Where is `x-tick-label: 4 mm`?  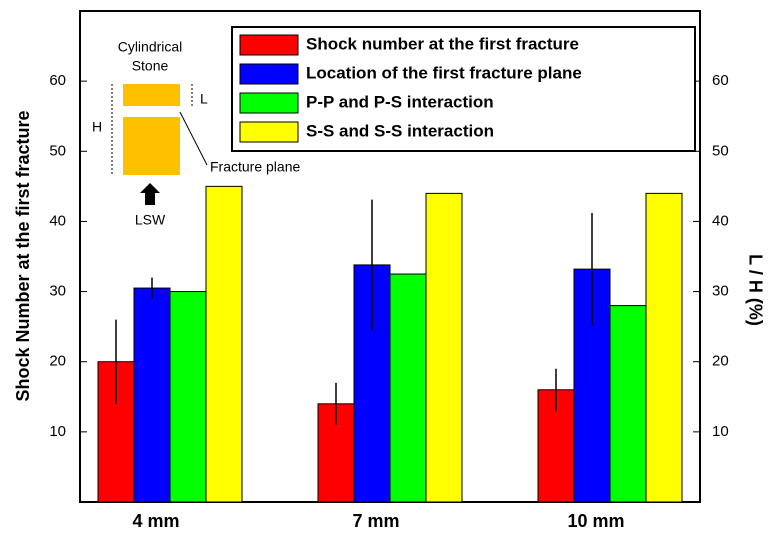
x-tick-label: 4 mm is located at coordinates (155, 521).